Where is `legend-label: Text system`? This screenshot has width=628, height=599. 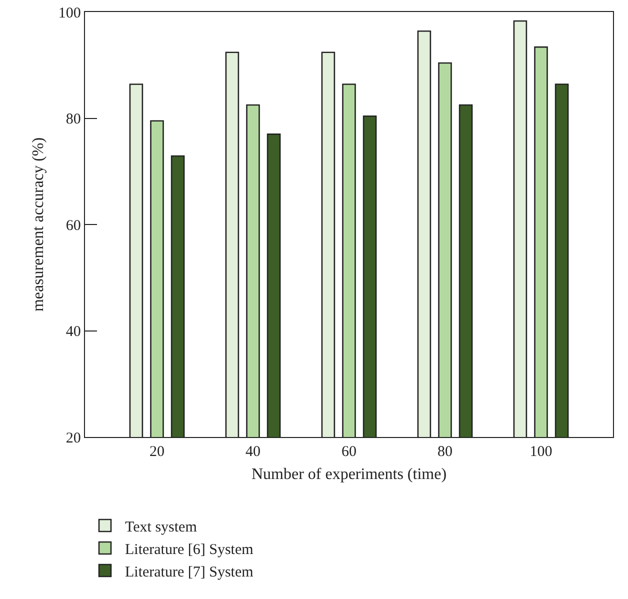 legend-label: Text system is located at coordinates (161, 527).